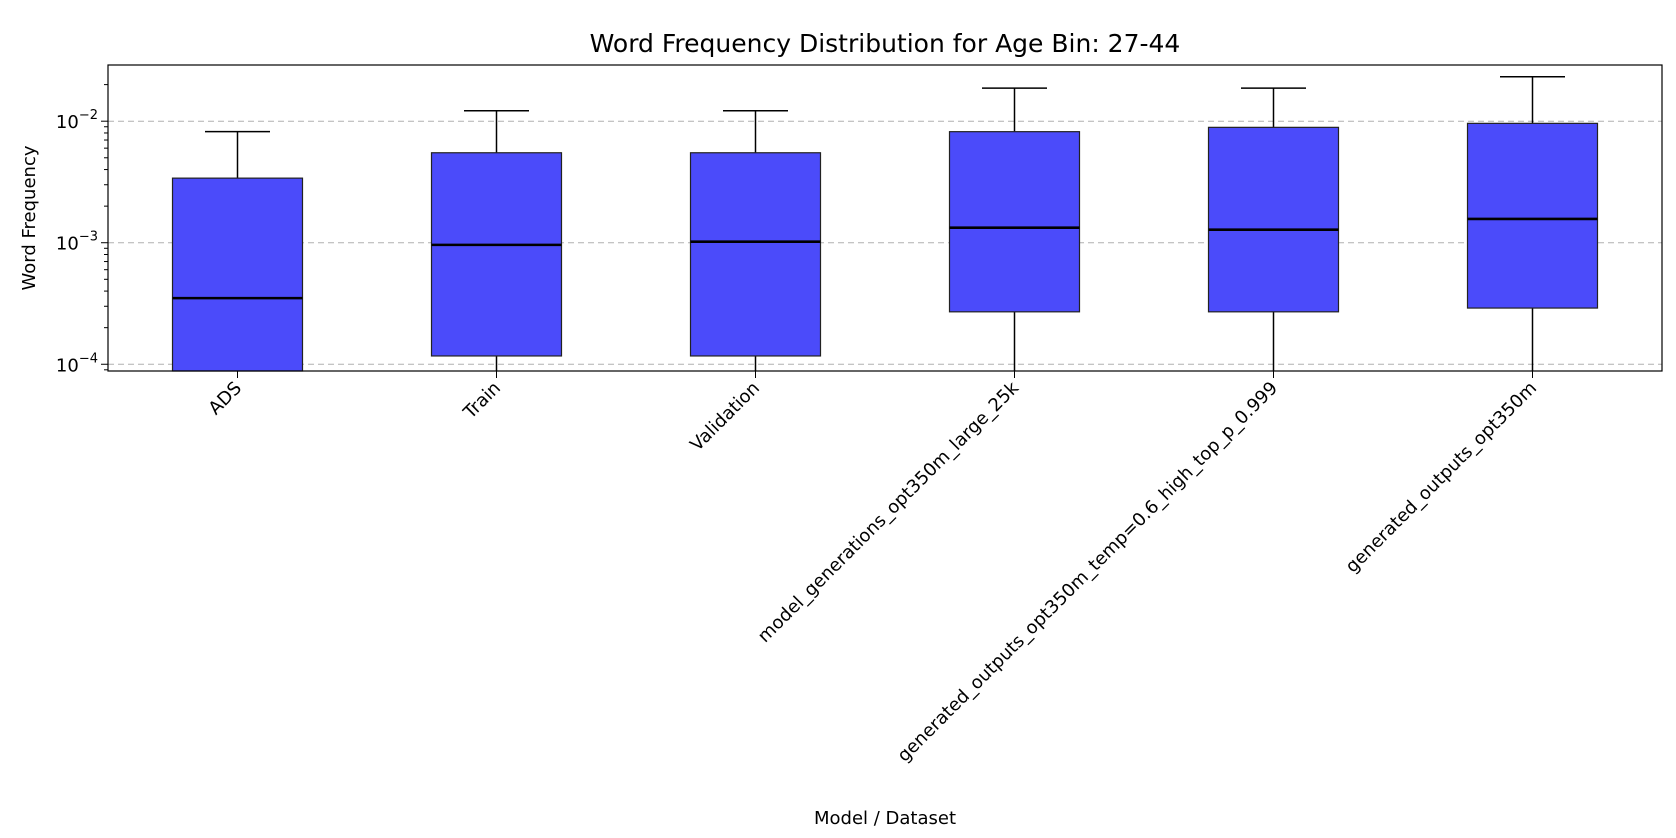 The image size is (1676, 838). Describe the element at coordinates (77, 242) in the screenshot. I see `y-tick-label: 10⁻³` at that location.